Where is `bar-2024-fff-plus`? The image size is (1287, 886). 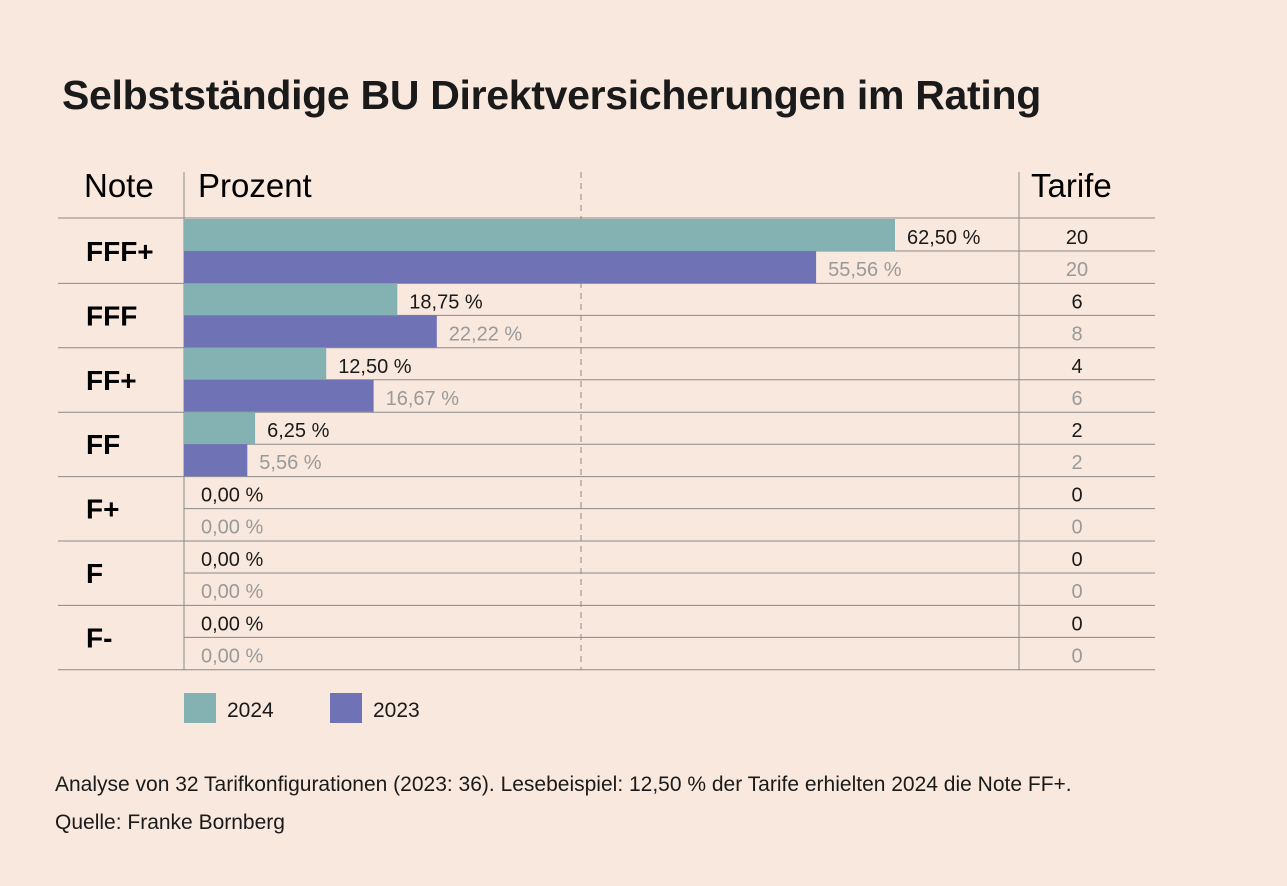 bar-2024-fff-plus is located at coordinates (539, 235).